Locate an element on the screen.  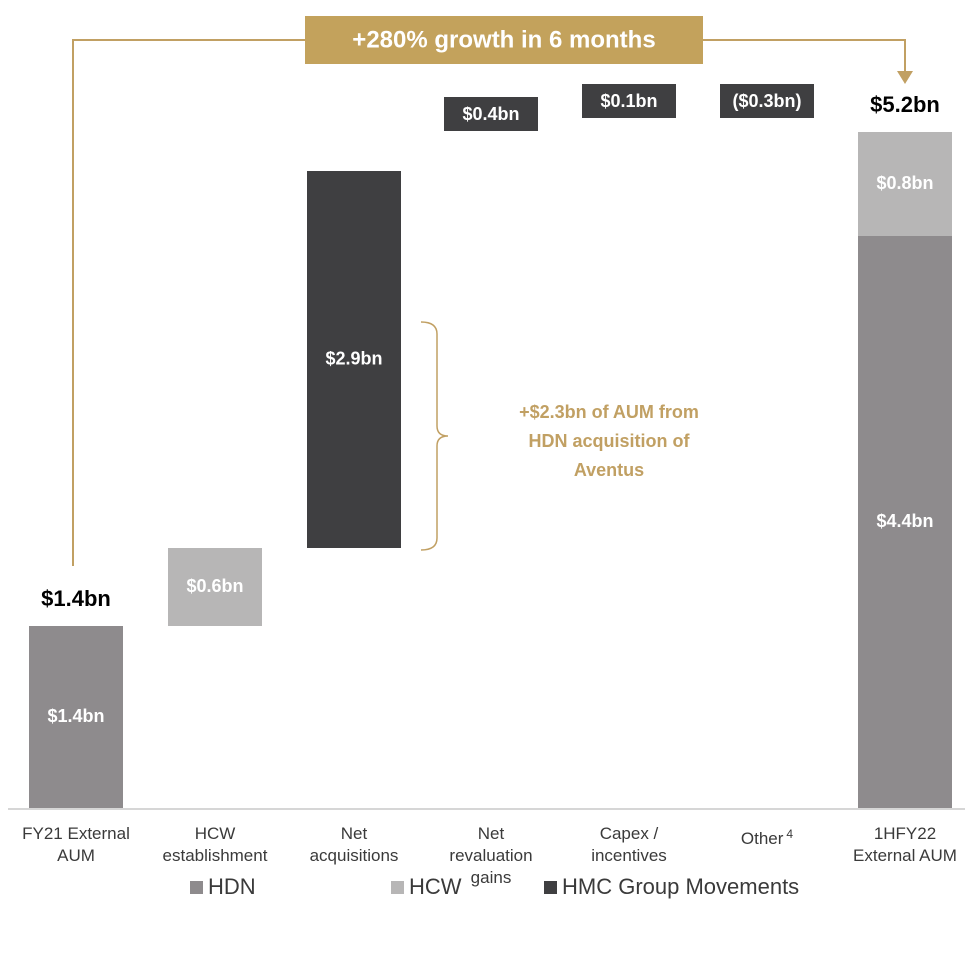
x-tick-text: AUM is located at coordinates (76, 855).